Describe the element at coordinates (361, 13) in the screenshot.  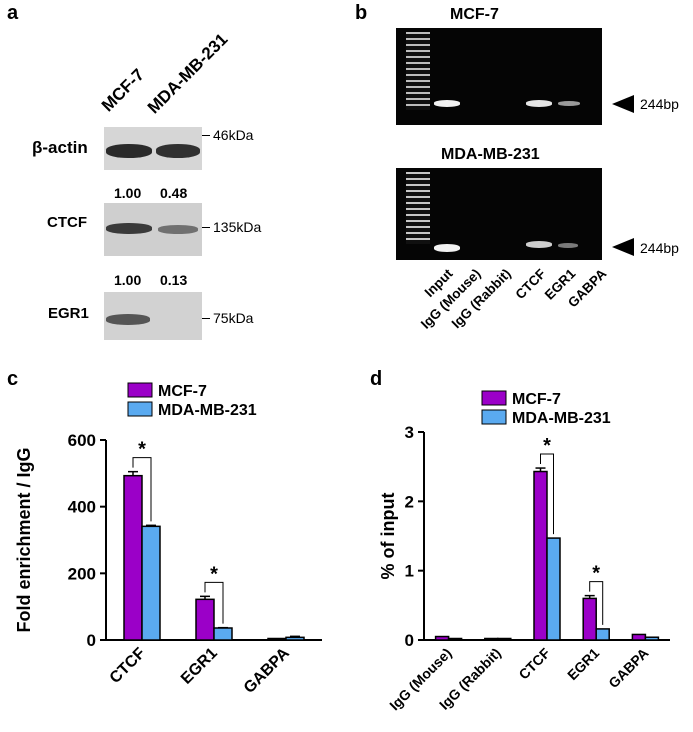
I see `panel-b-letter: b` at that location.